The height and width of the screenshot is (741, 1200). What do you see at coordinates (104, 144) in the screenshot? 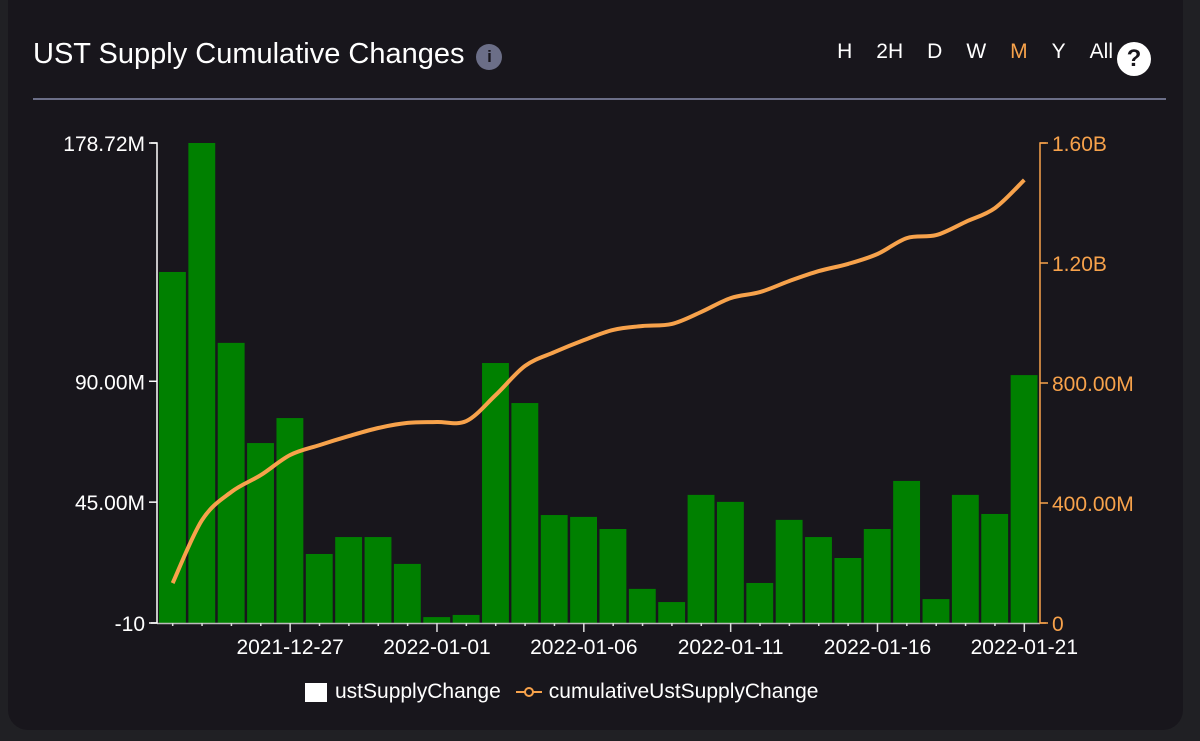
I see `left-tick-label: 178.72M` at bounding box center [104, 144].